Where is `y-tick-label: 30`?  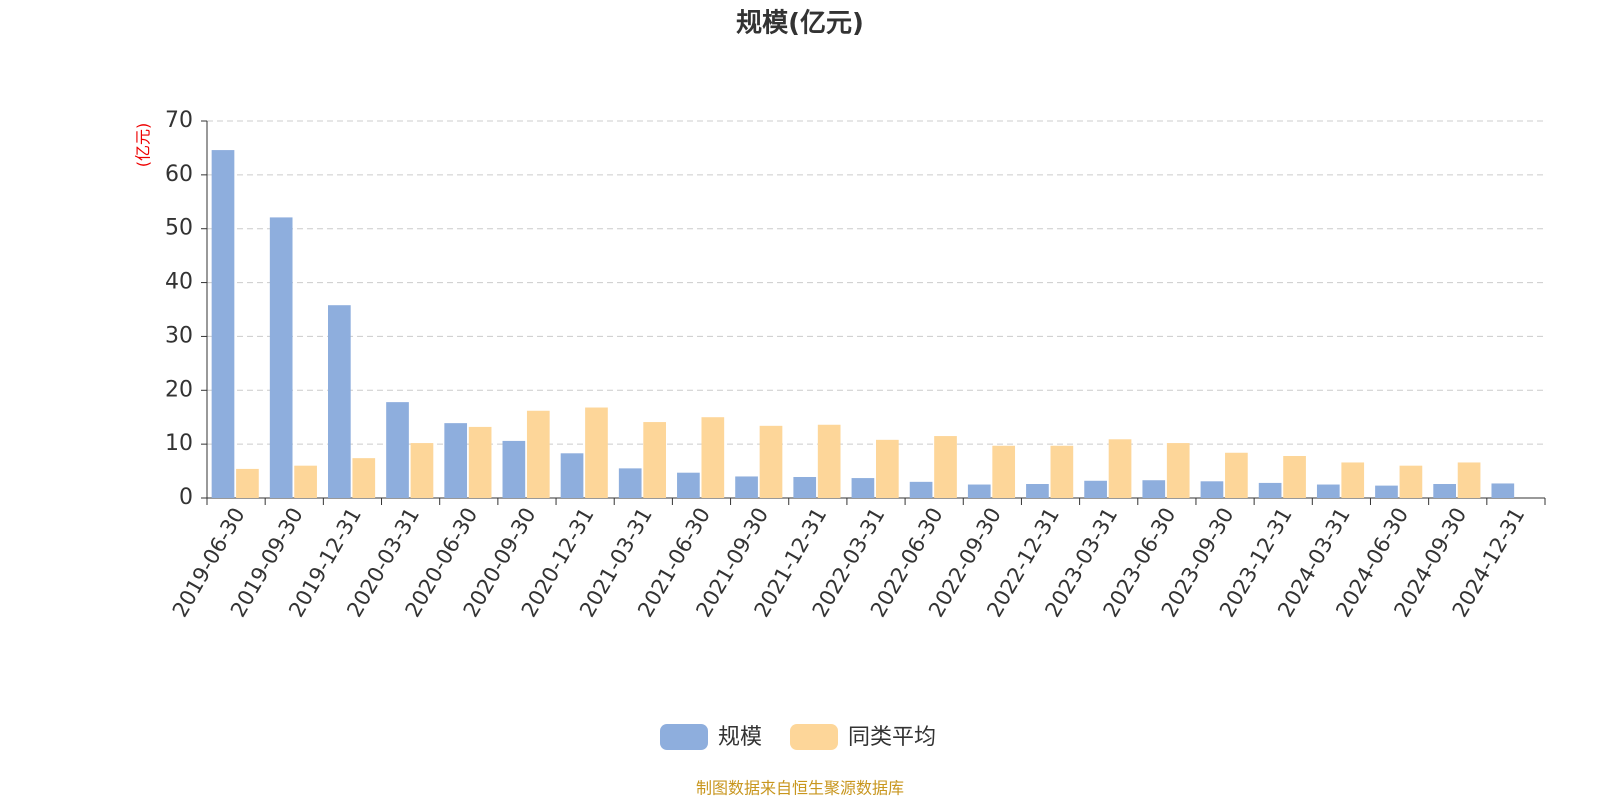 y-tick-label: 30 is located at coordinates (179, 335).